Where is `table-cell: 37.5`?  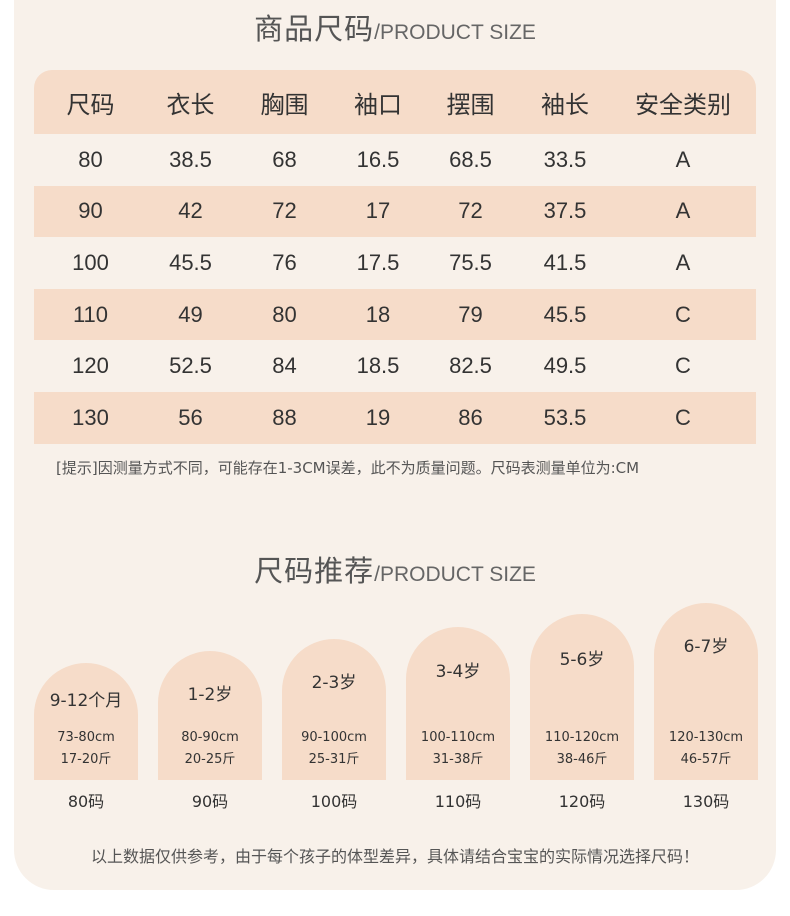 table-cell: 37.5 is located at coordinates (565, 211).